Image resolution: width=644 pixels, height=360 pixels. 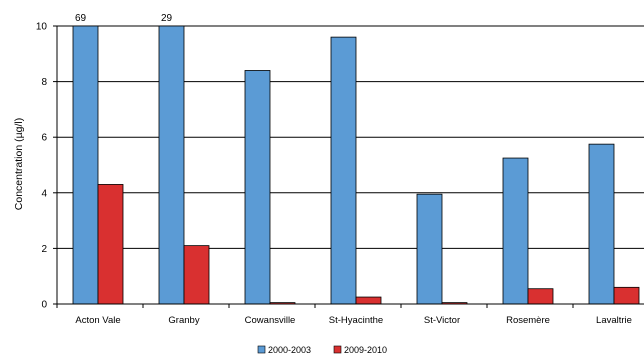 What do you see at coordinates (614, 320) in the screenshot?
I see `x-category-label: Lavaltrie` at bounding box center [614, 320].